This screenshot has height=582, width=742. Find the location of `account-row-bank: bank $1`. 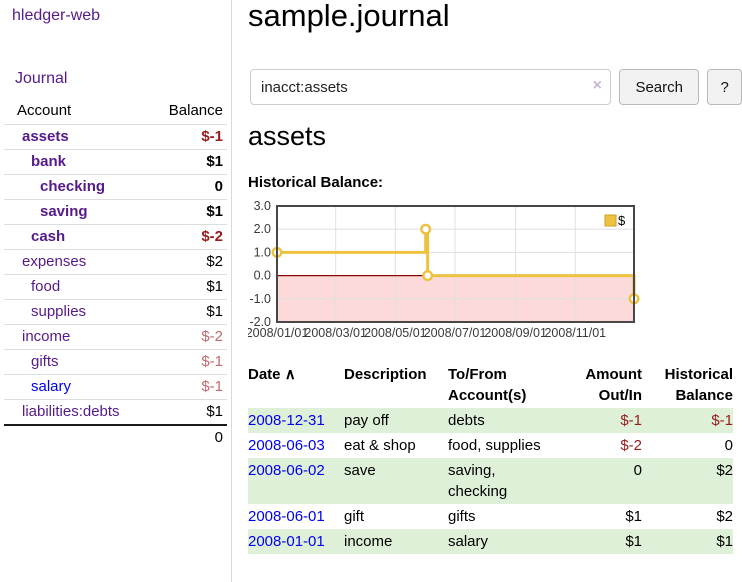

account-row-bank: bank $1 is located at coordinates (115, 162).